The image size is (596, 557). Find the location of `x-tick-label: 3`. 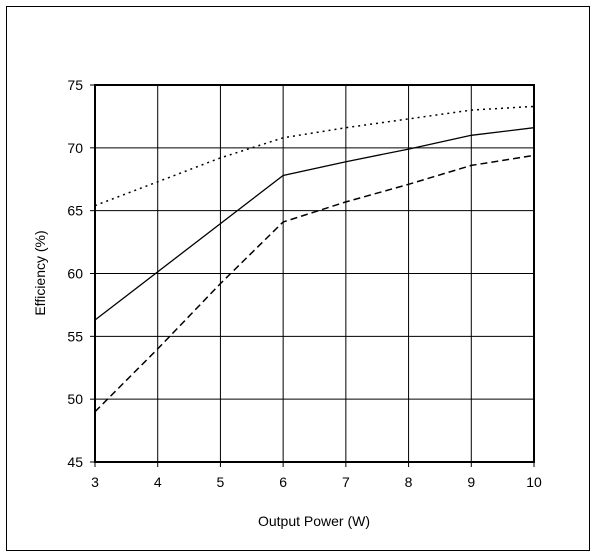

x-tick-label: 3 is located at coordinates (95, 482).